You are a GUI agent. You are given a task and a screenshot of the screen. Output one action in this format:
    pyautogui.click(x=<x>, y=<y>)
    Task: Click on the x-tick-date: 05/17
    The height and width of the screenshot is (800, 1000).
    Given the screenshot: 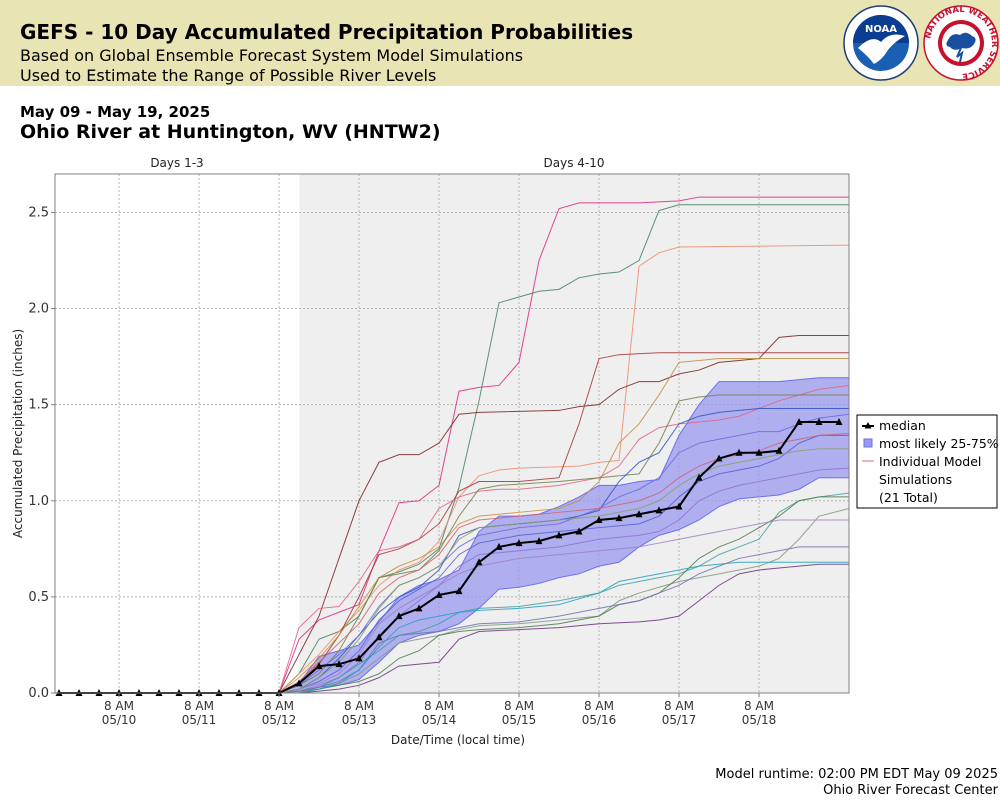 What is the action you would take?
    pyautogui.click(x=679, y=720)
    